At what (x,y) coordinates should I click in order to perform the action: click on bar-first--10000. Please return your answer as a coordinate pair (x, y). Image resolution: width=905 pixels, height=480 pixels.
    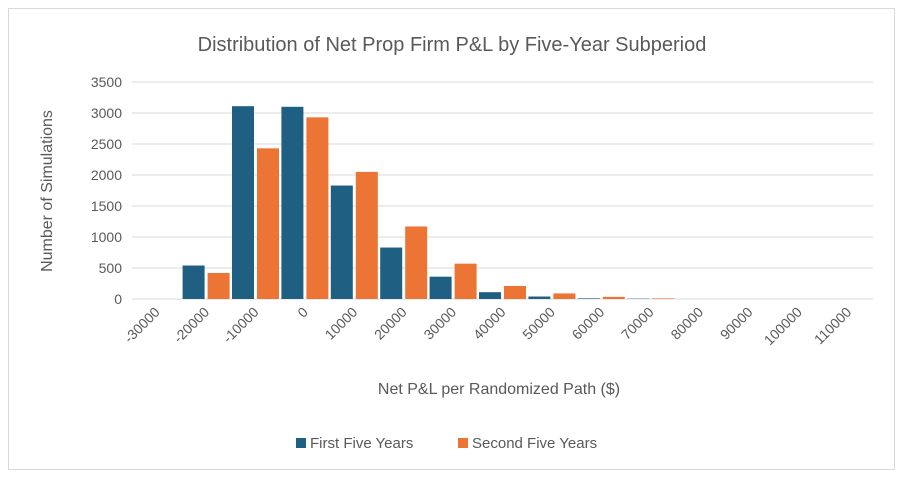
    Looking at the image, I should click on (243, 203).